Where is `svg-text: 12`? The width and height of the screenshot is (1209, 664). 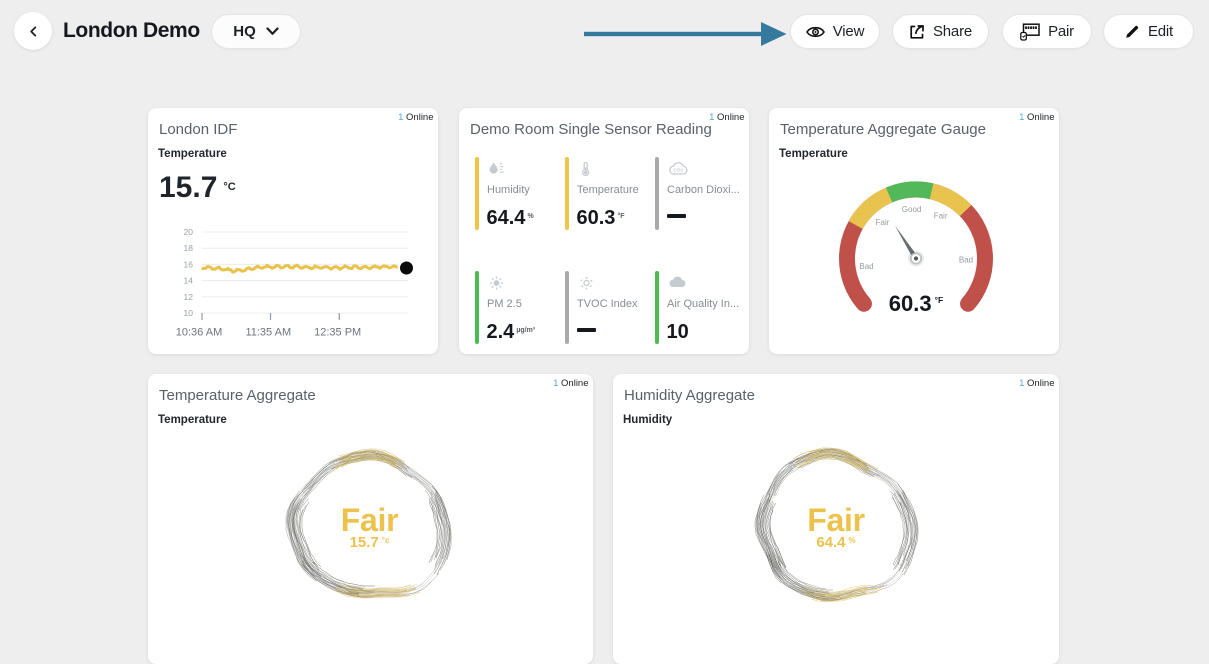
svg-text: 12 is located at coordinates (189, 297).